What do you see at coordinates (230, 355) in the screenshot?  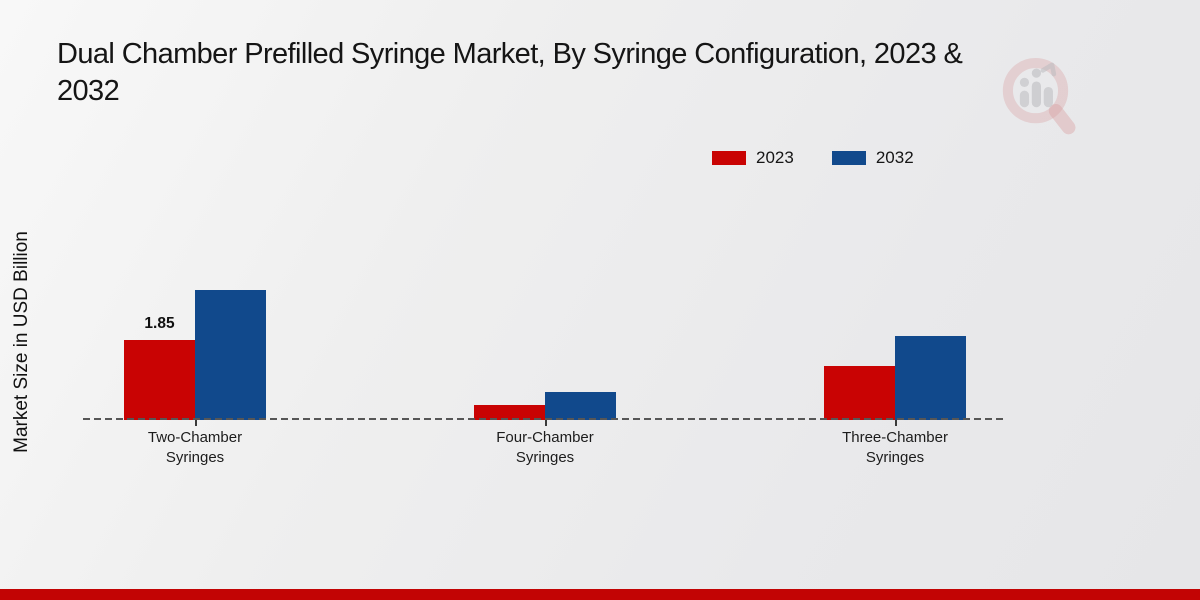 I see `bar-2032-two-chamber-syringes` at bounding box center [230, 355].